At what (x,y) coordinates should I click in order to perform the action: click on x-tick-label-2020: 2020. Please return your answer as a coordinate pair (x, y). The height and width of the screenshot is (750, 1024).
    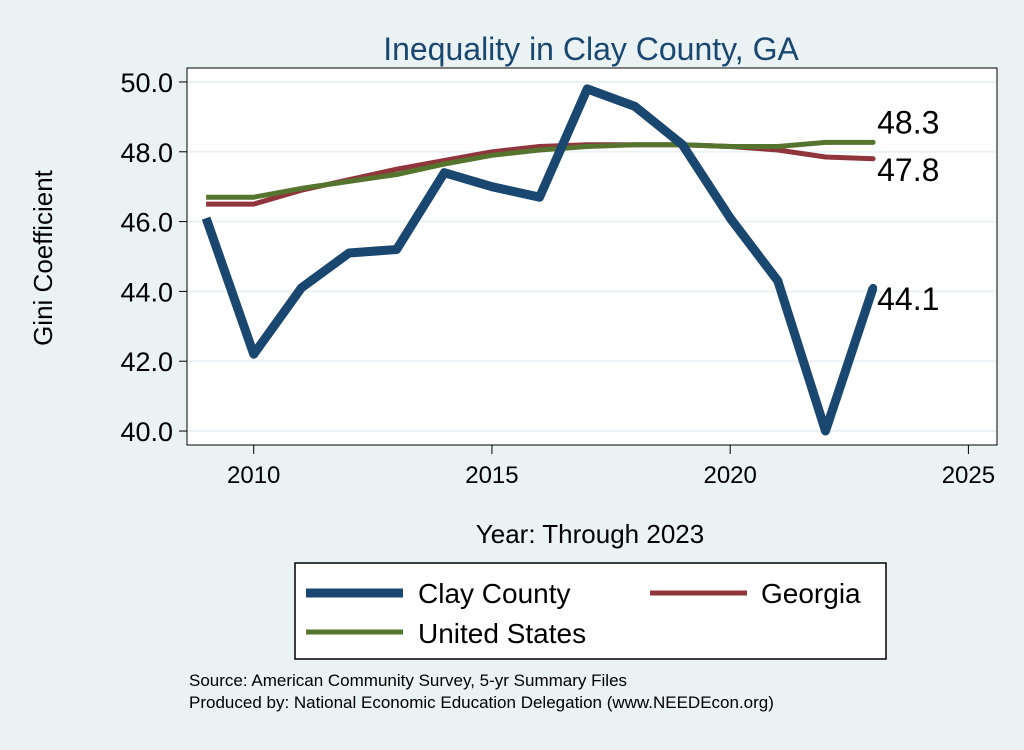
    Looking at the image, I should click on (729, 475).